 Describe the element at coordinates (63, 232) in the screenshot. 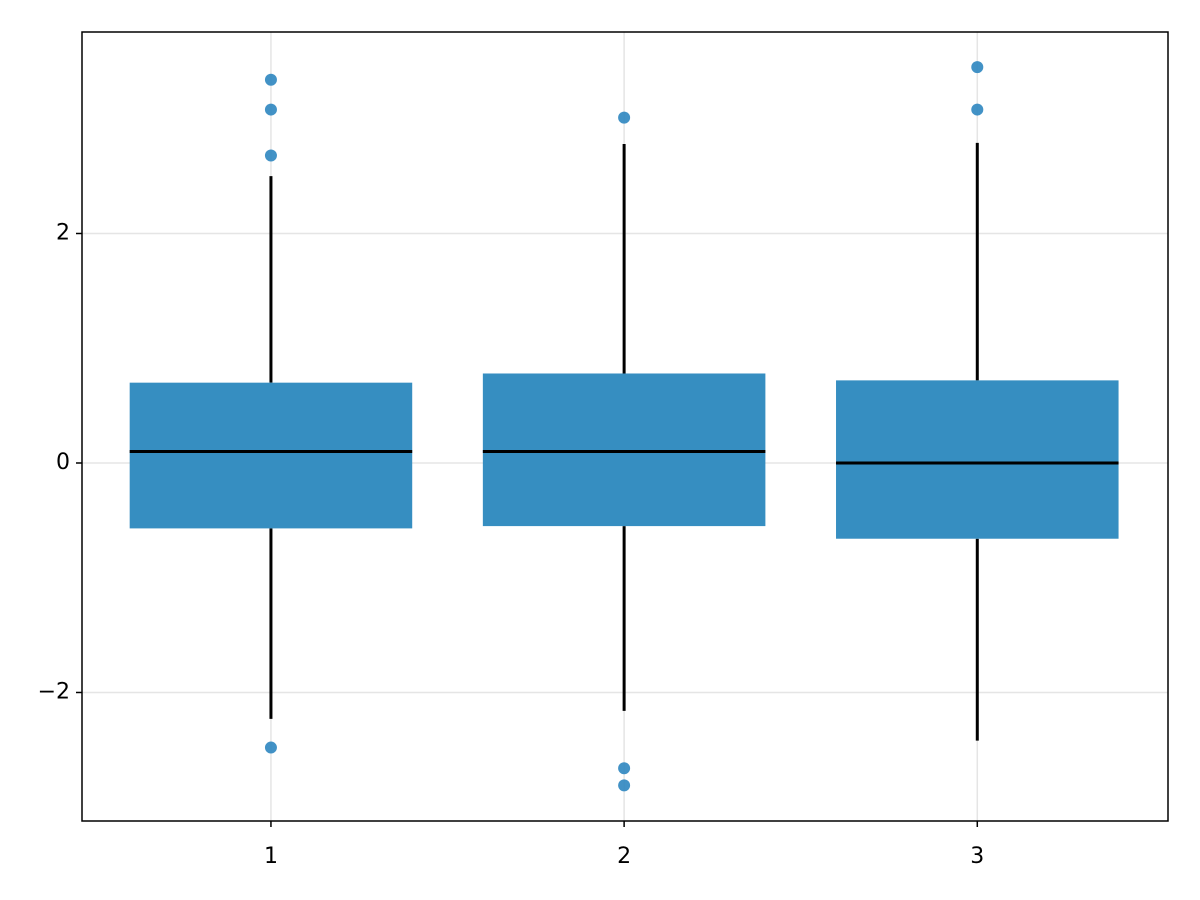

I see `y-tick-label: 2` at that location.